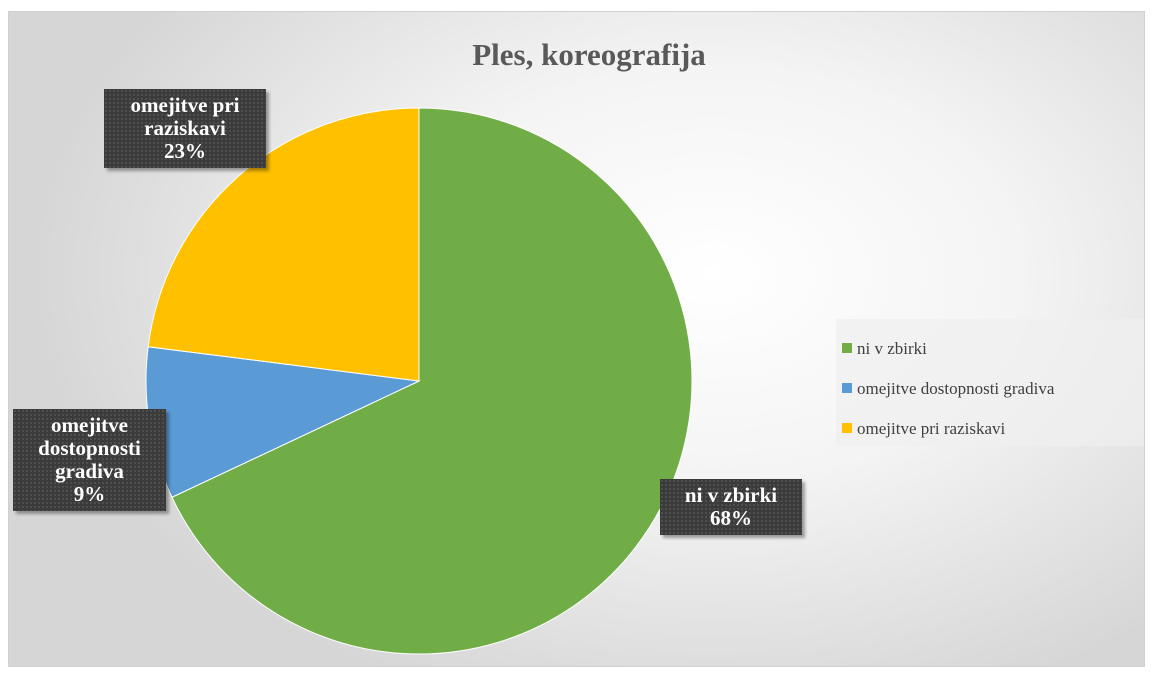  I want to click on data-label-name: omejitve dostopnosti gradiva, so click(89, 448).